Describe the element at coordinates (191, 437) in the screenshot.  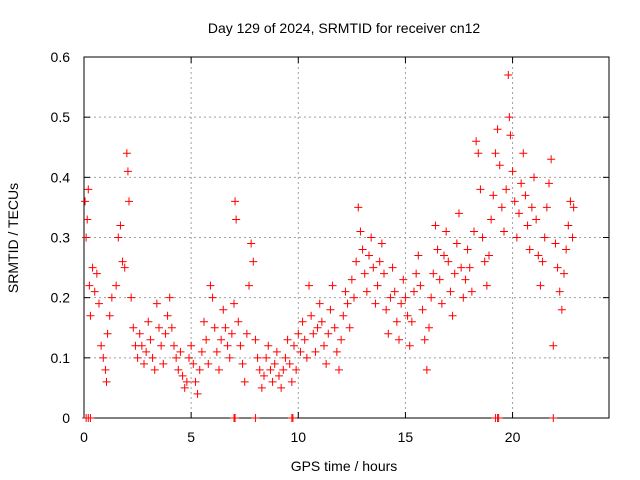
I see `x-tick-label: 5` at that location.